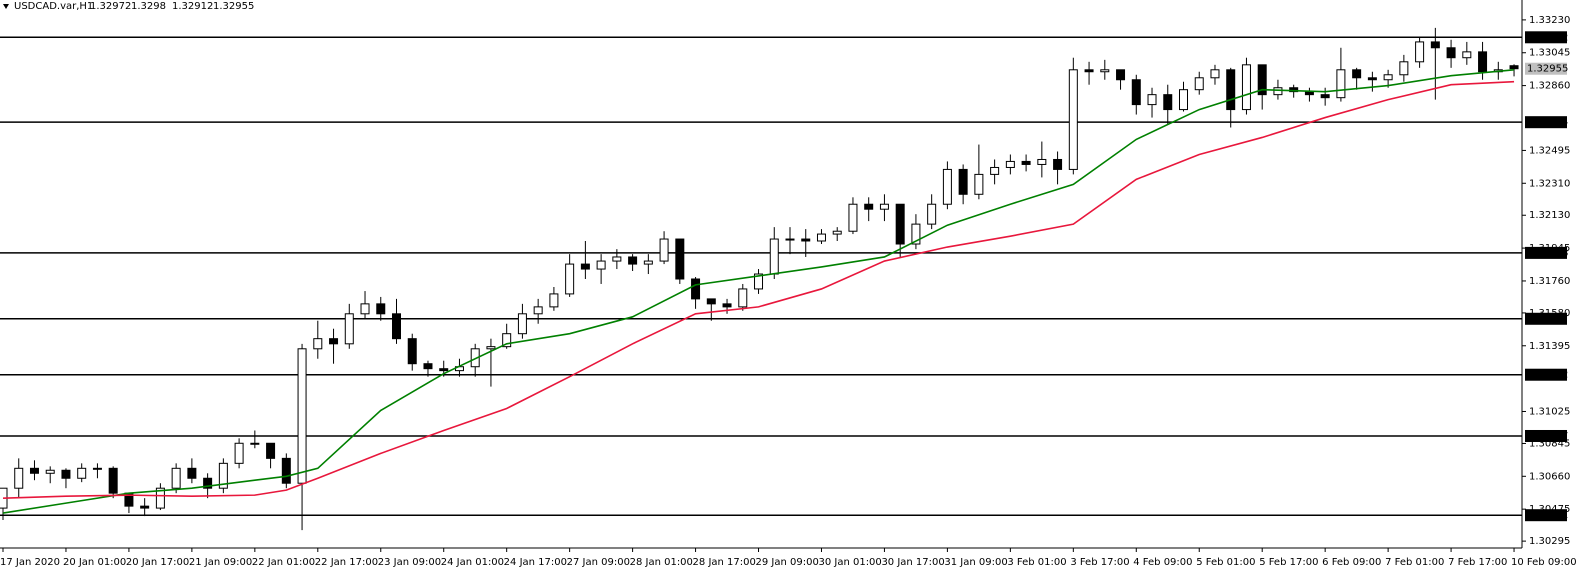  Describe the element at coordinates (283, 562) in the screenshot. I see `x-tick-label: 22 Jan 01:00` at that location.